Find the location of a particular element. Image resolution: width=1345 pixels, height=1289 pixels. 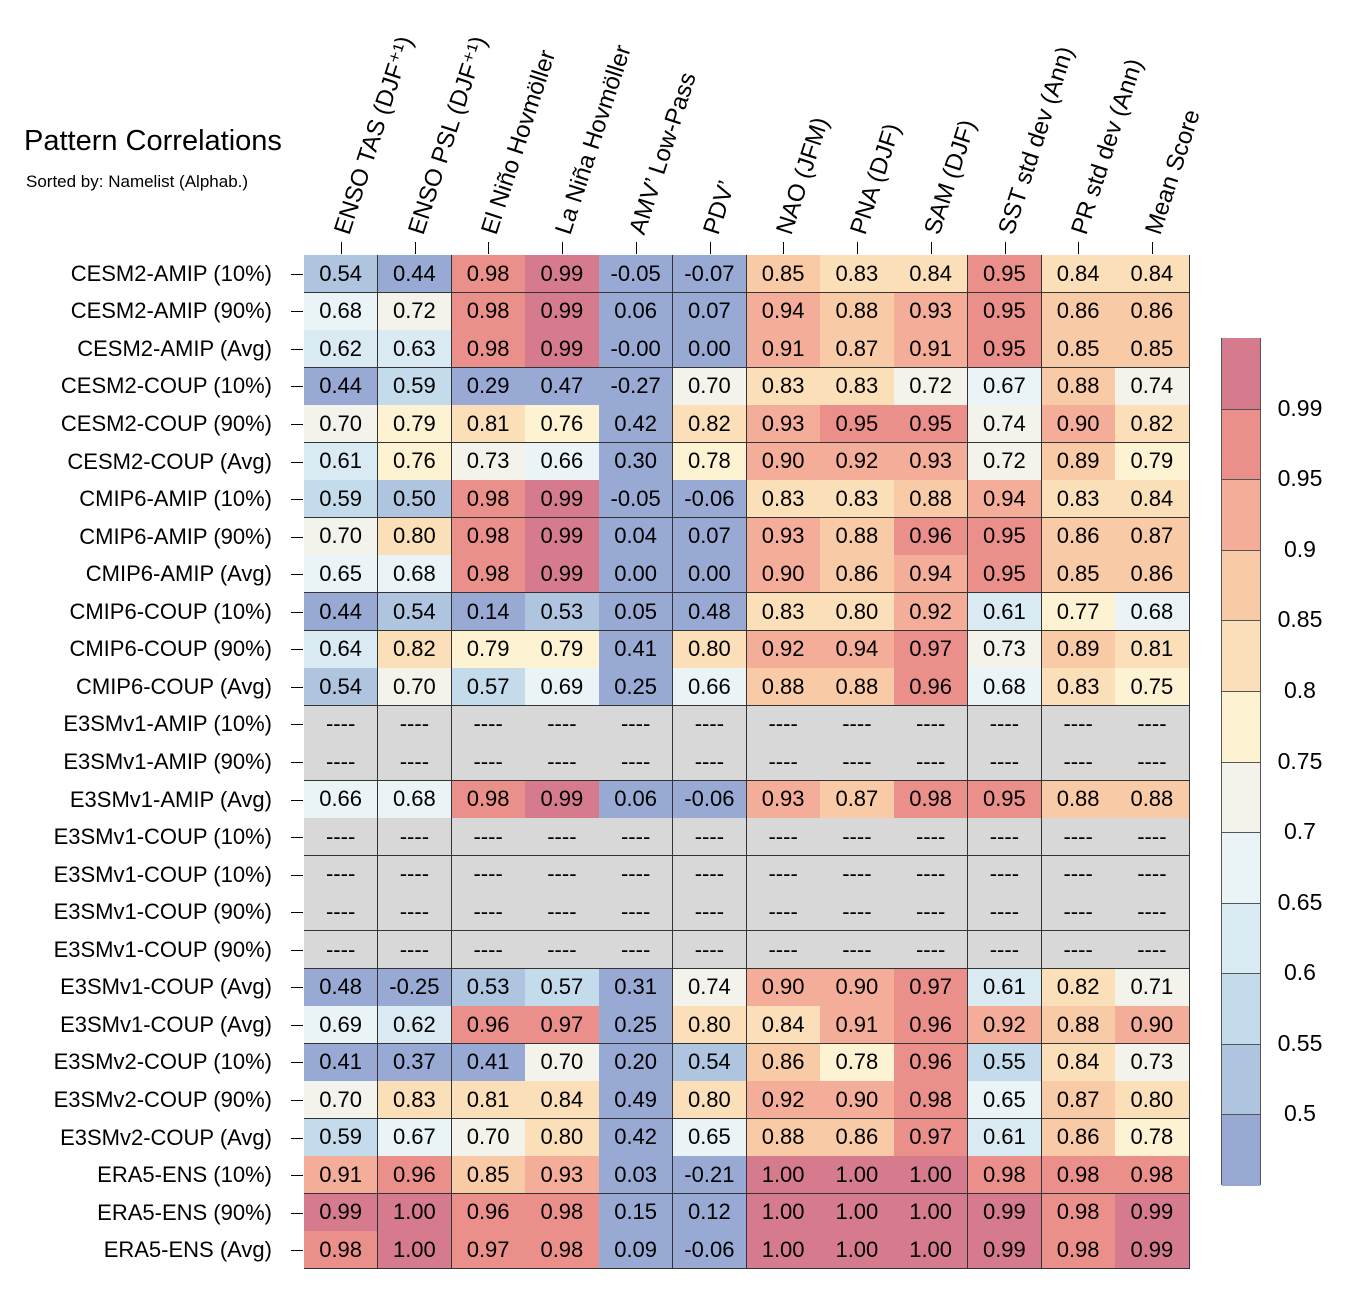

heatmap-cell: -0.06 is located at coordinates (709, 1250).